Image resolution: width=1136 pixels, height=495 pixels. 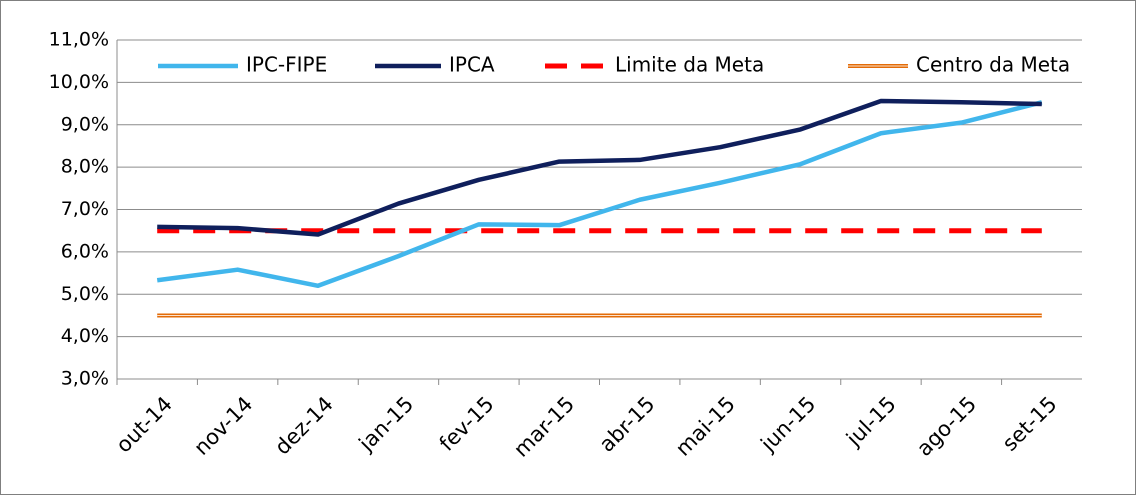 What do you see at coordinates (79, 40) in the screenshot?
I see `y-tick-label: 11,0%` at bounding box center [79, 40].